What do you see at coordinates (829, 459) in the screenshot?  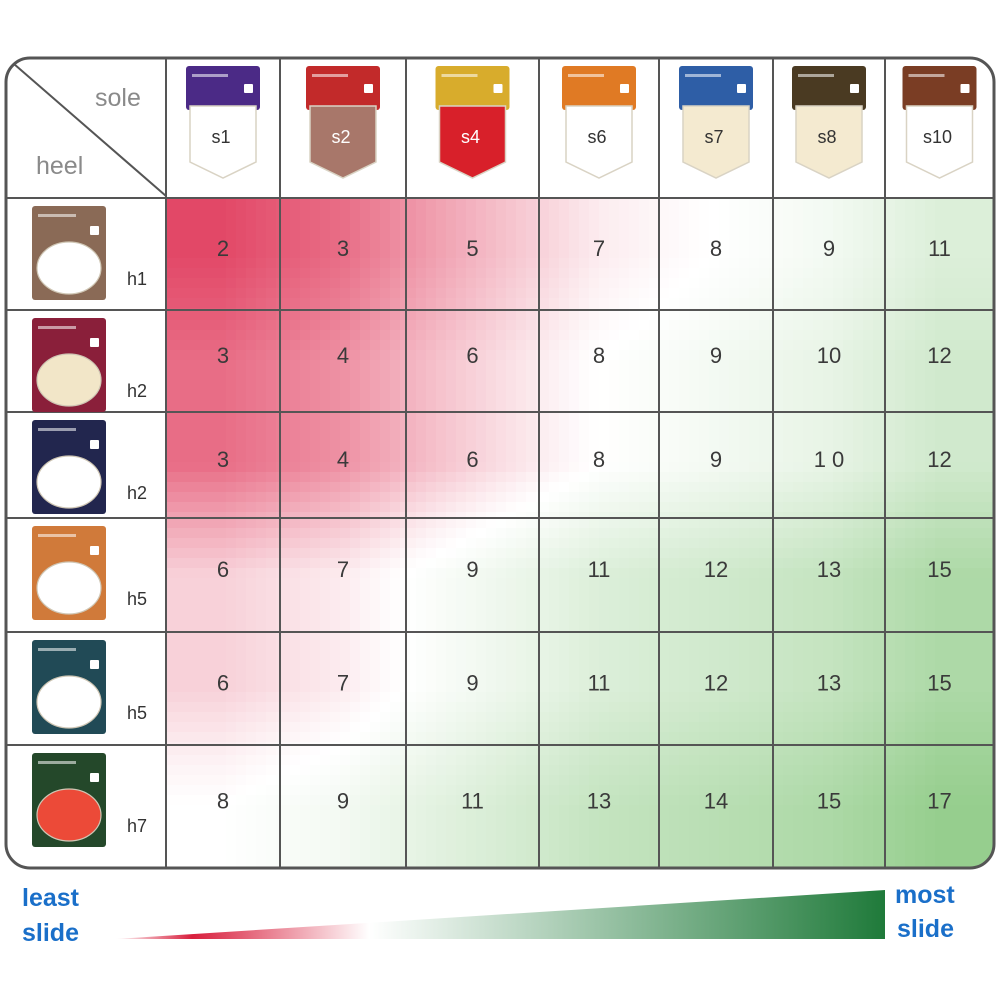 I see `value-label: 1 0` at bounding box center [829, 459].